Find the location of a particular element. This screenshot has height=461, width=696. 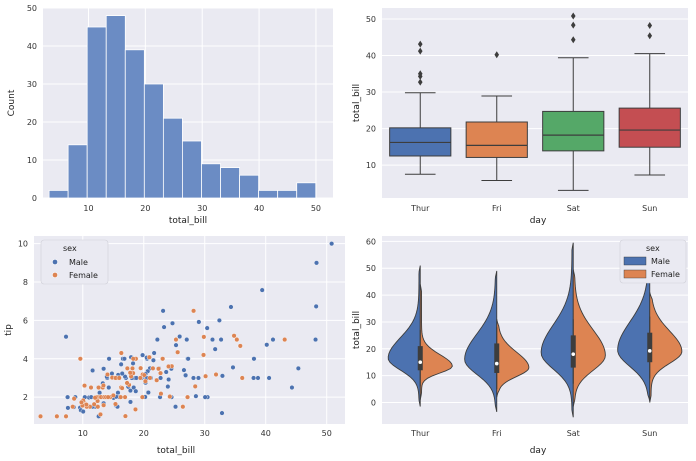

x-tick-label: 30 is located at coordinates (202, 208).